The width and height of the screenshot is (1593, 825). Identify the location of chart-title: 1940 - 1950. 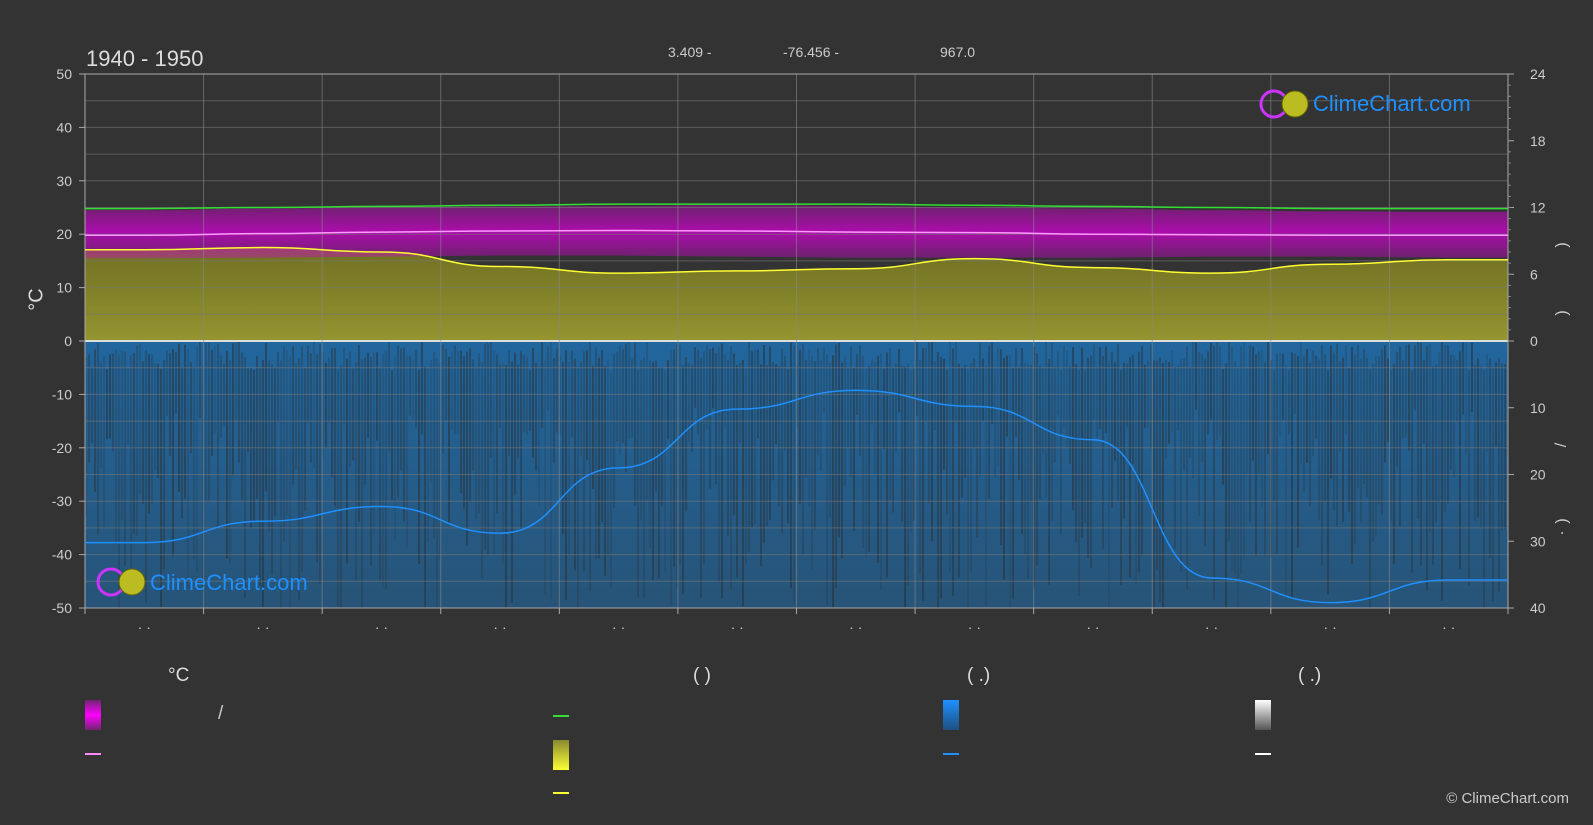
(145, 58).